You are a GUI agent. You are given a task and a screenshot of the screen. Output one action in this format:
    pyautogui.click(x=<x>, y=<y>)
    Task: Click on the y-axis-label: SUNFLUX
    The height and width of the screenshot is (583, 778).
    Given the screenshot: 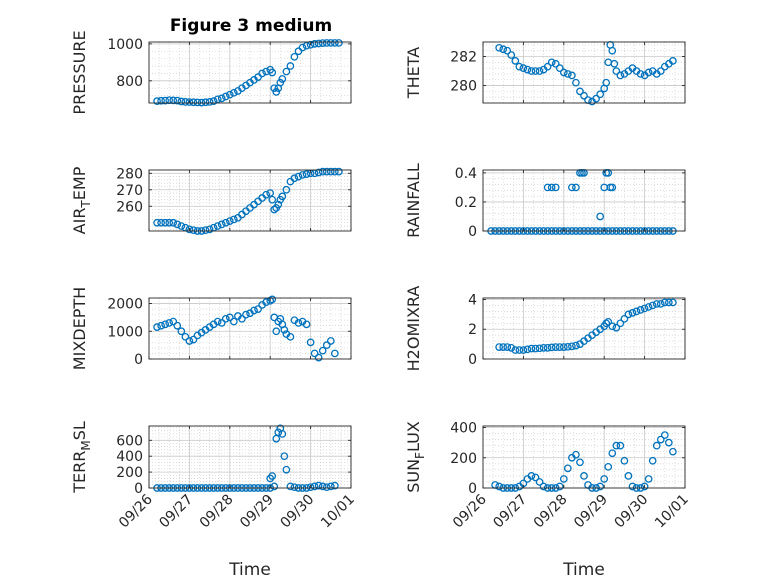 What is the action you would take?
    pyautogui.click(x=415, y=457)
    